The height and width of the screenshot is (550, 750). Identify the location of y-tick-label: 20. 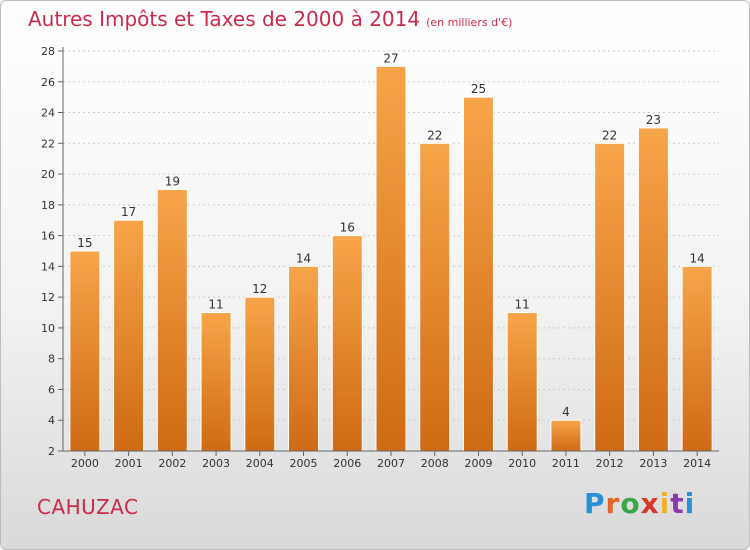
(48, 174).